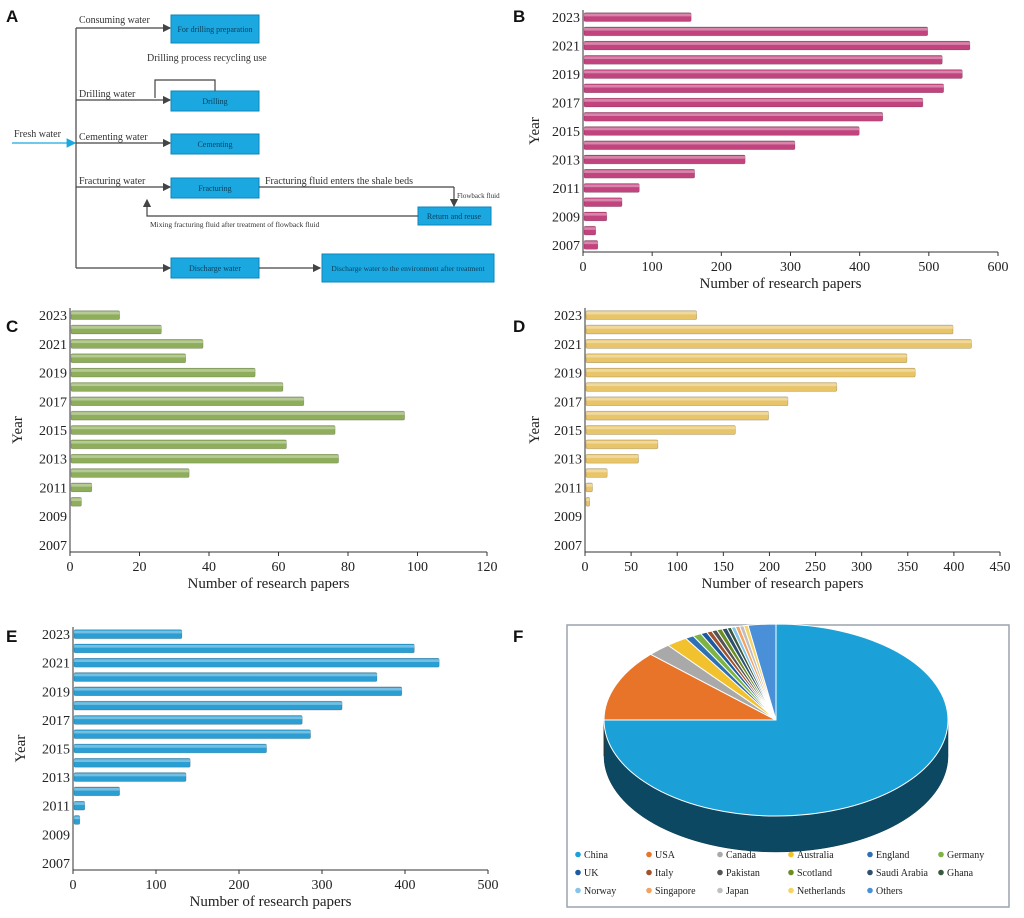 This screenshot has height=918, width=1024. Describe the element at coordinates (907, 567) in the screenshot. I see `x-tick-label: 350` at that location.